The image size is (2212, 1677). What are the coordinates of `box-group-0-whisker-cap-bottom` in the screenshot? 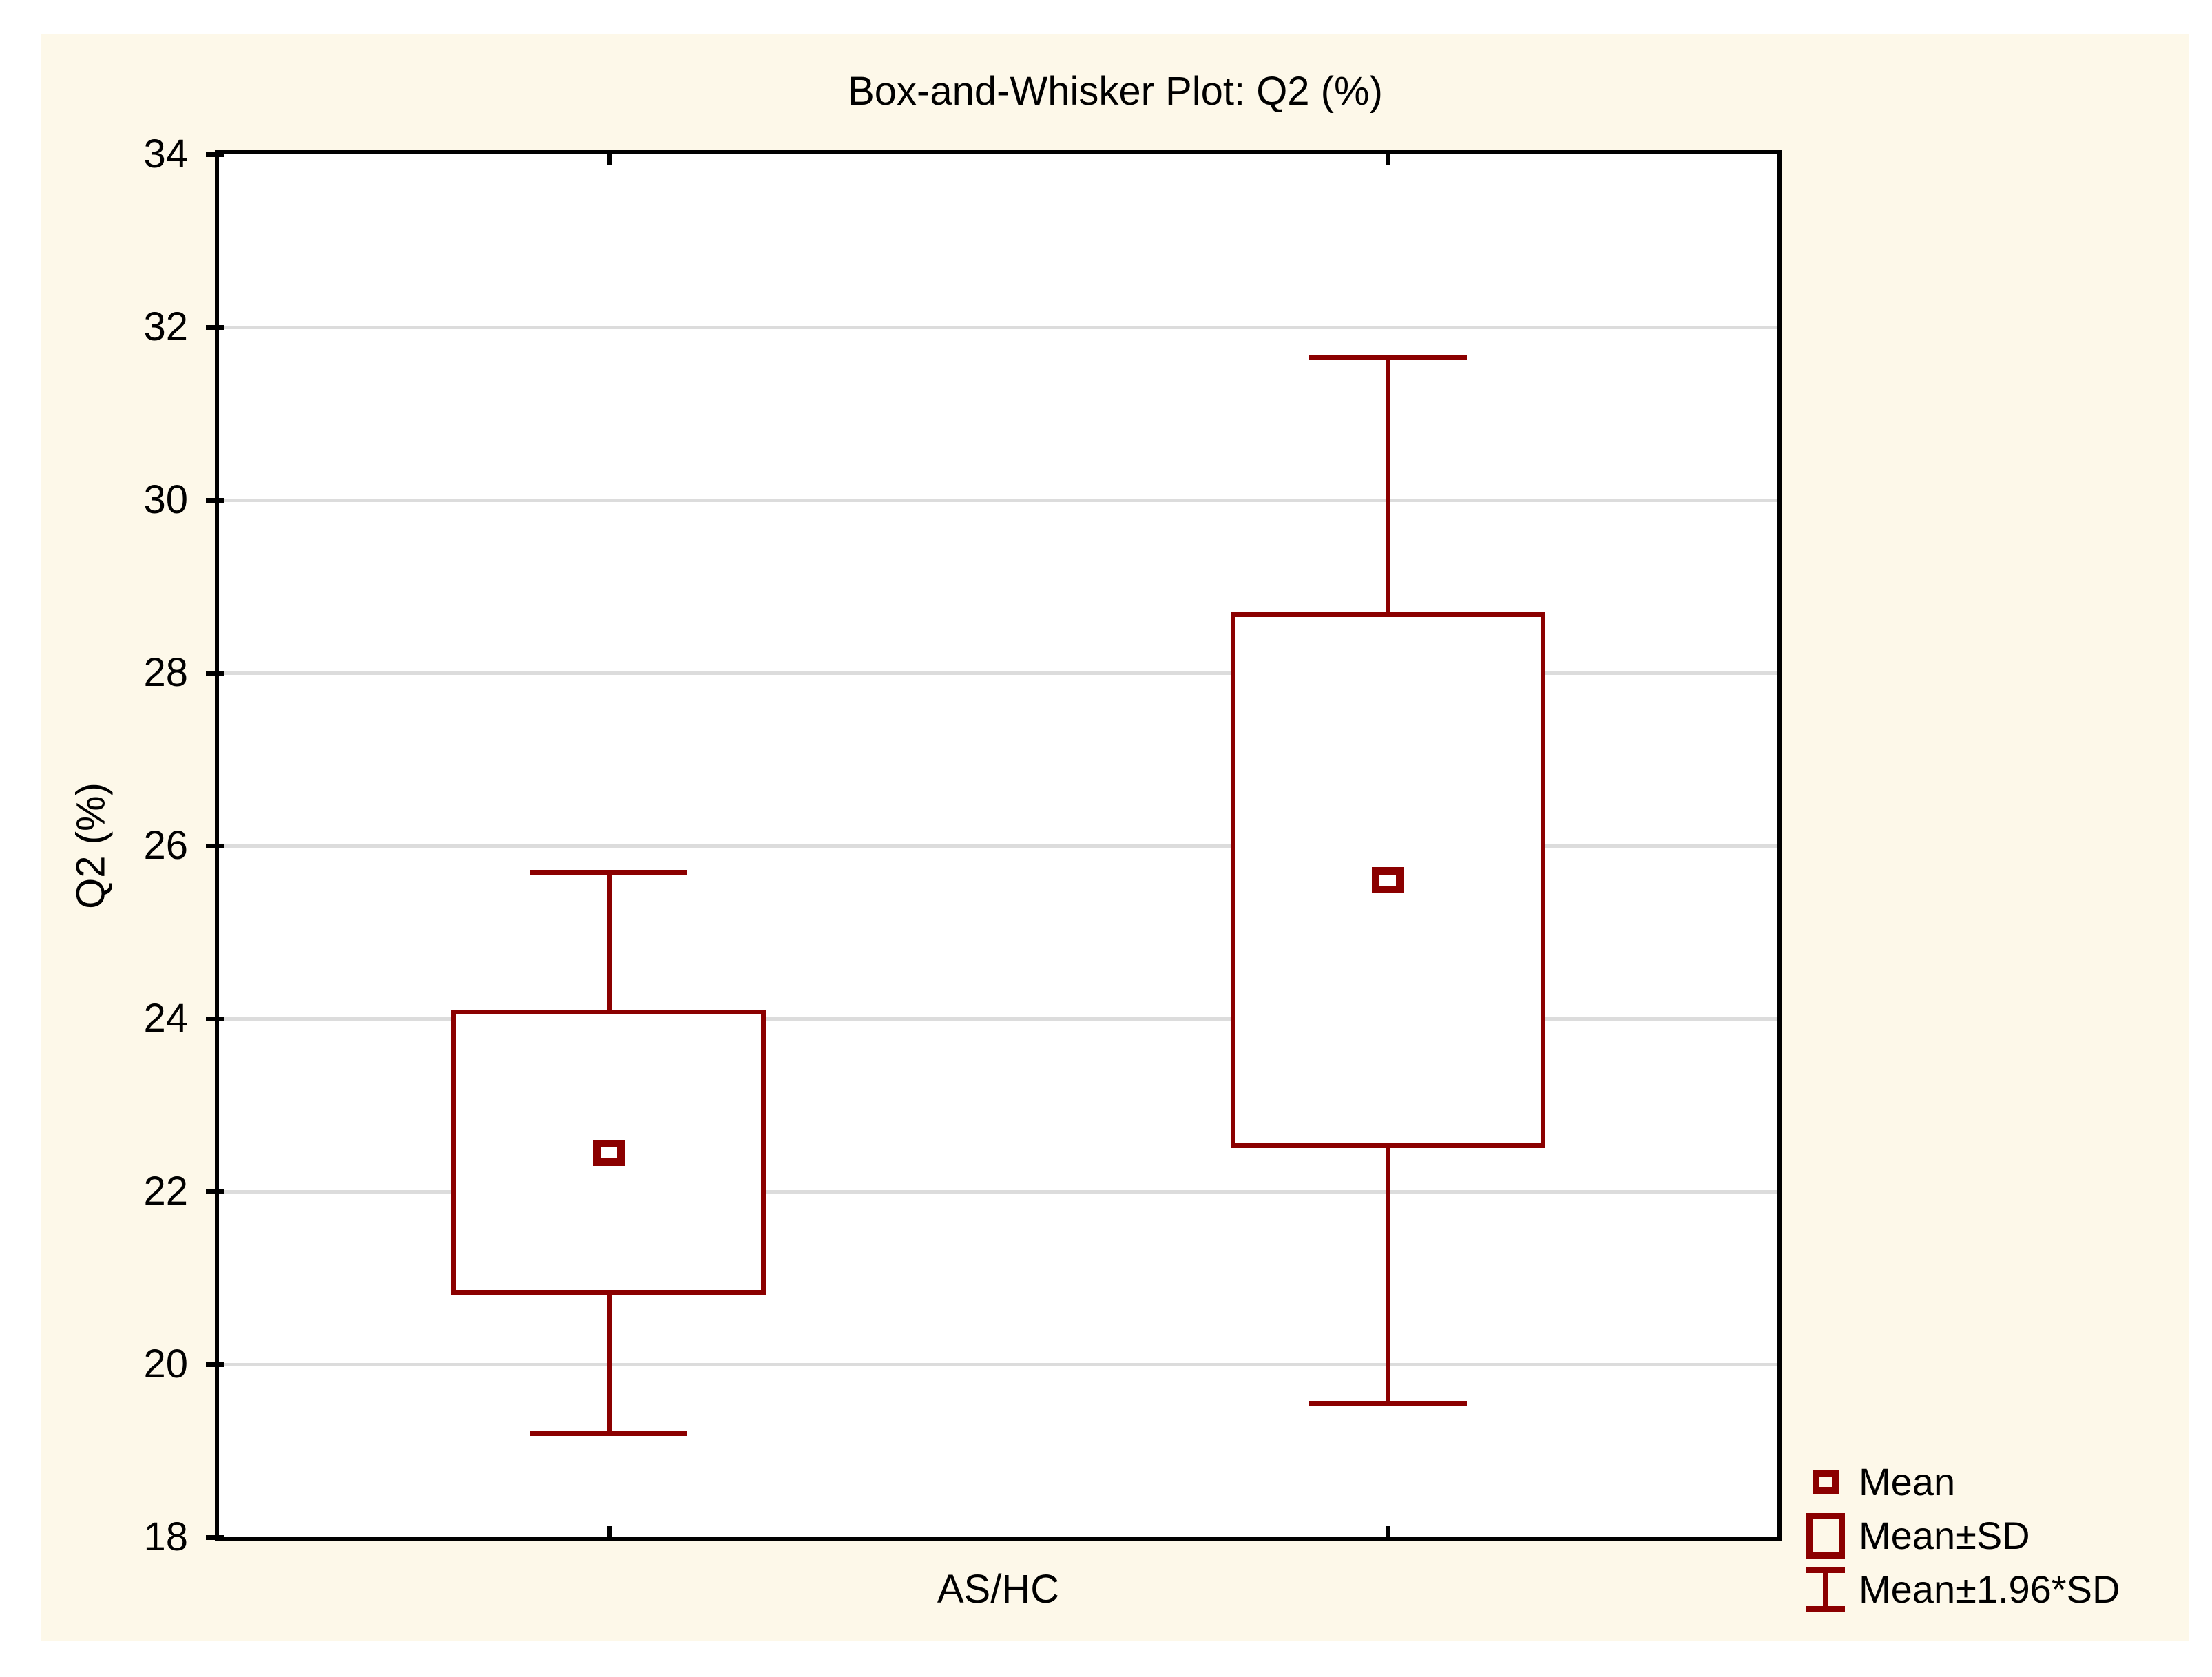 It's located at (608, 1433).